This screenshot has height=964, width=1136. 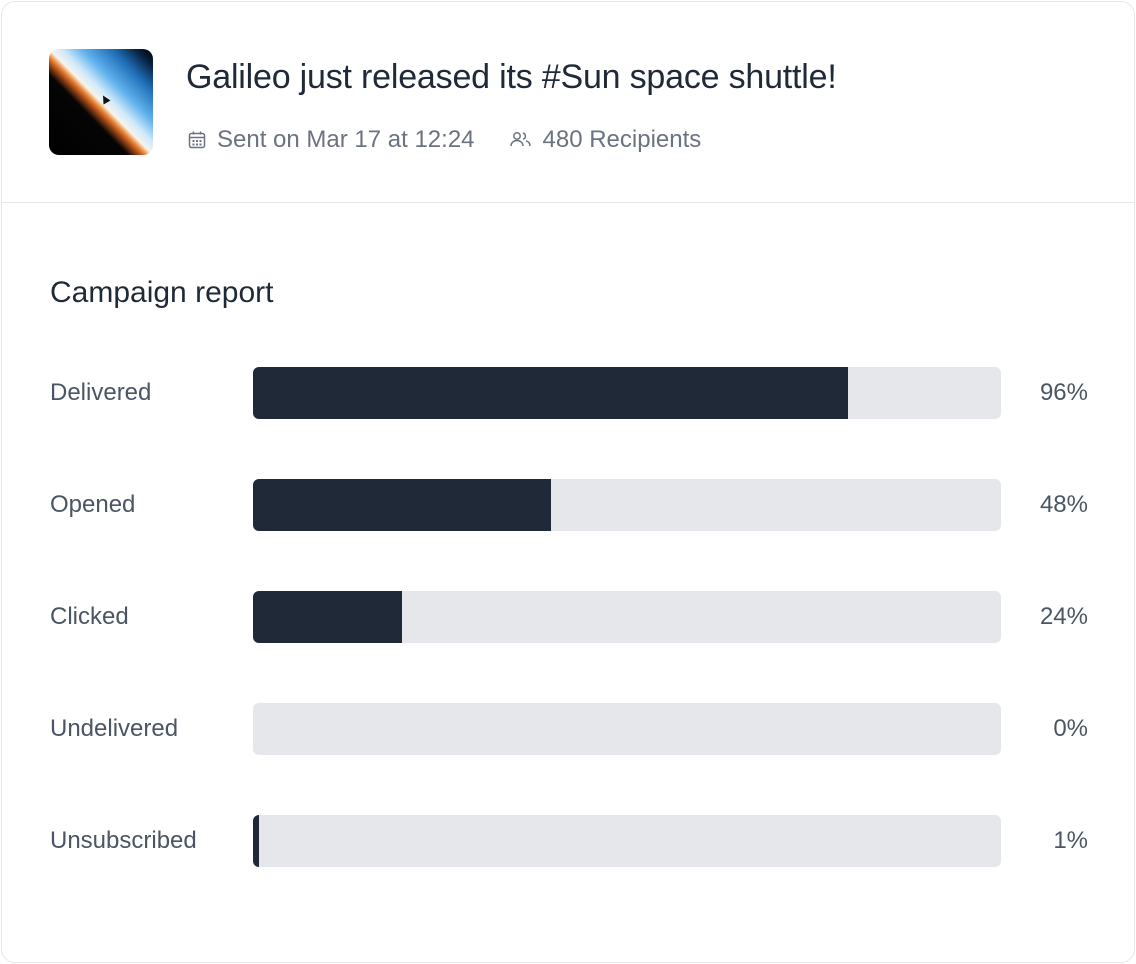 I want to click on sent-date: Sent on Mar 17 at 12:24, so click(x=331, y=140).